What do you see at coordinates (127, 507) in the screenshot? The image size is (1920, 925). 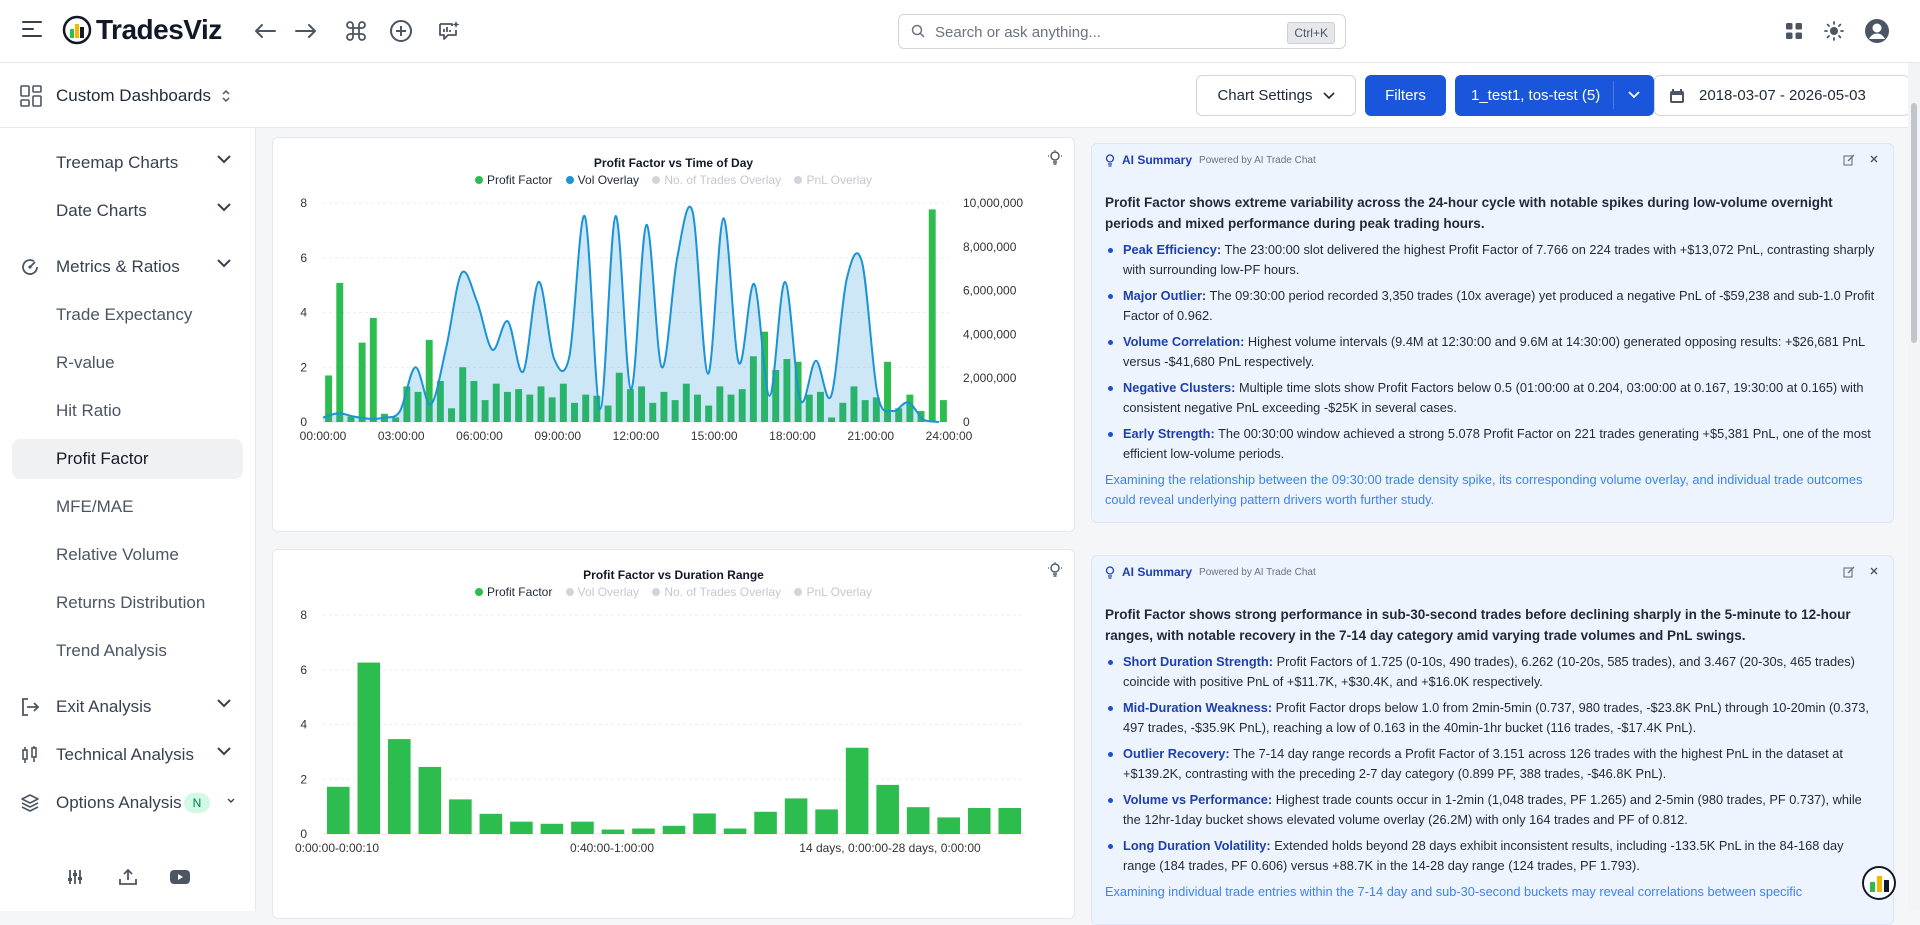 I see `sidebar-item-mfe-mae: MFE/MAE` at bounding box center [127, 507].